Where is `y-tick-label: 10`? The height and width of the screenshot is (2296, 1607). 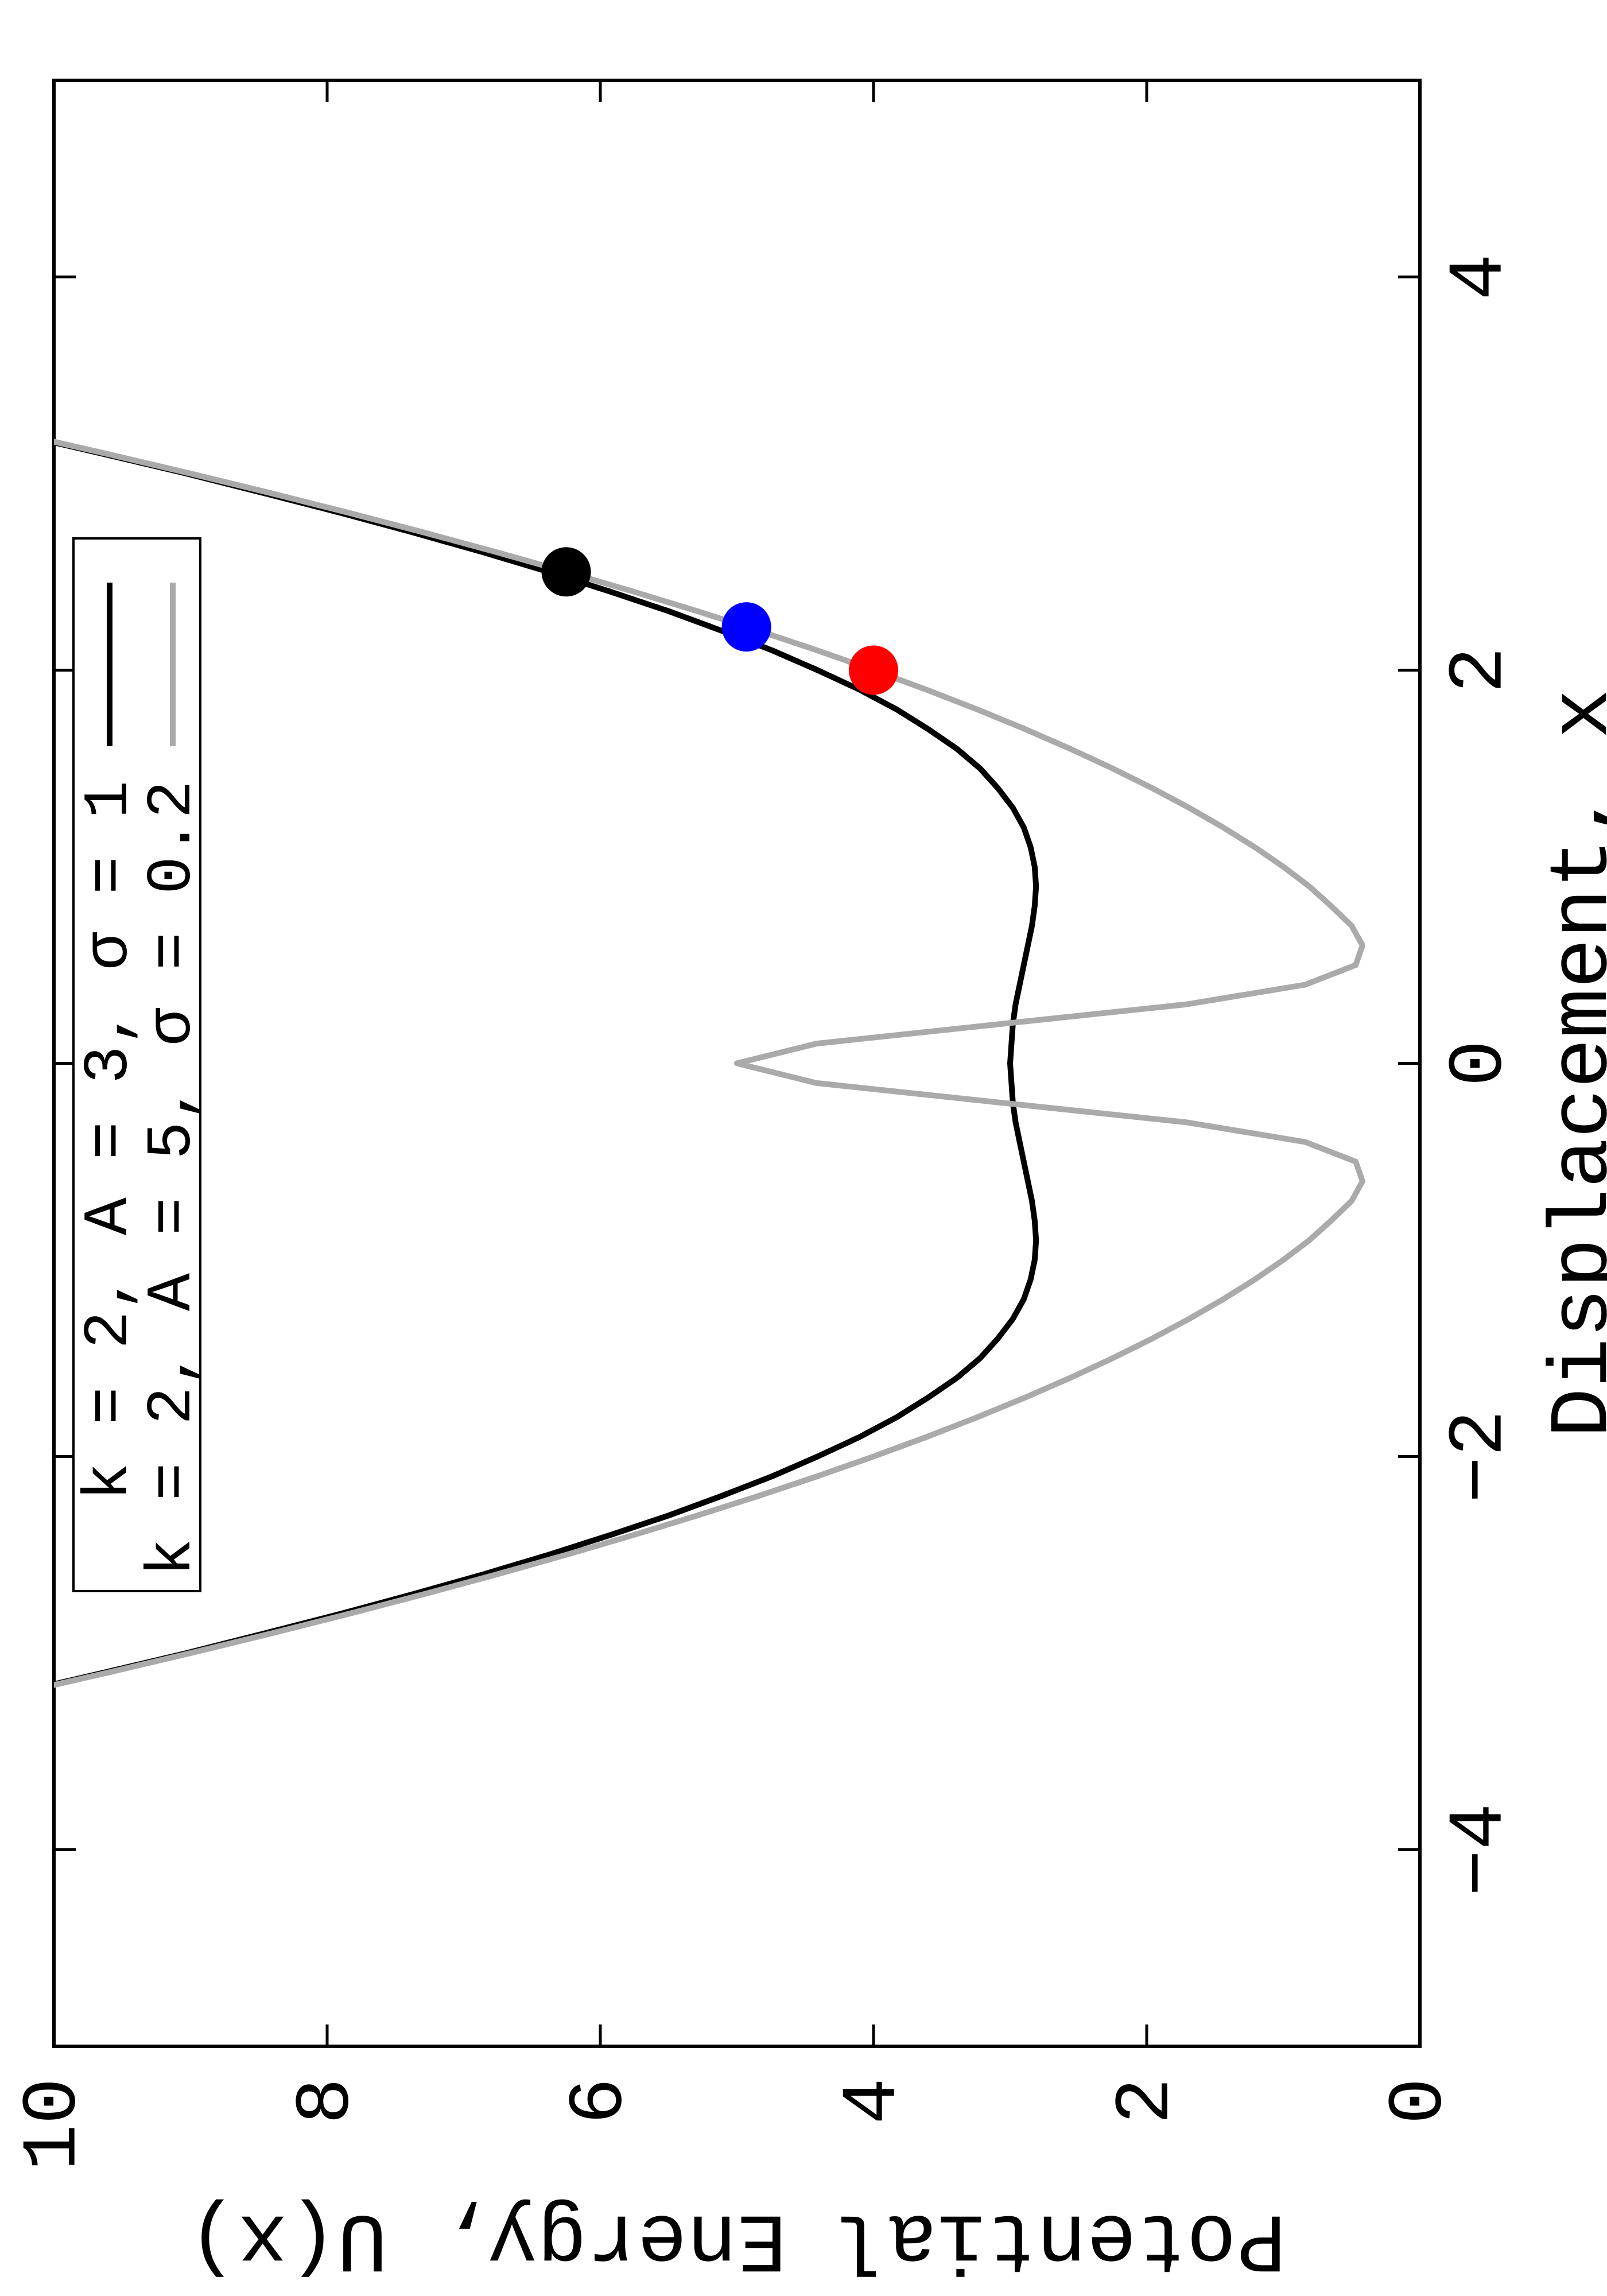
y-tick-label: 10 is located at coordinates (54, 2124).